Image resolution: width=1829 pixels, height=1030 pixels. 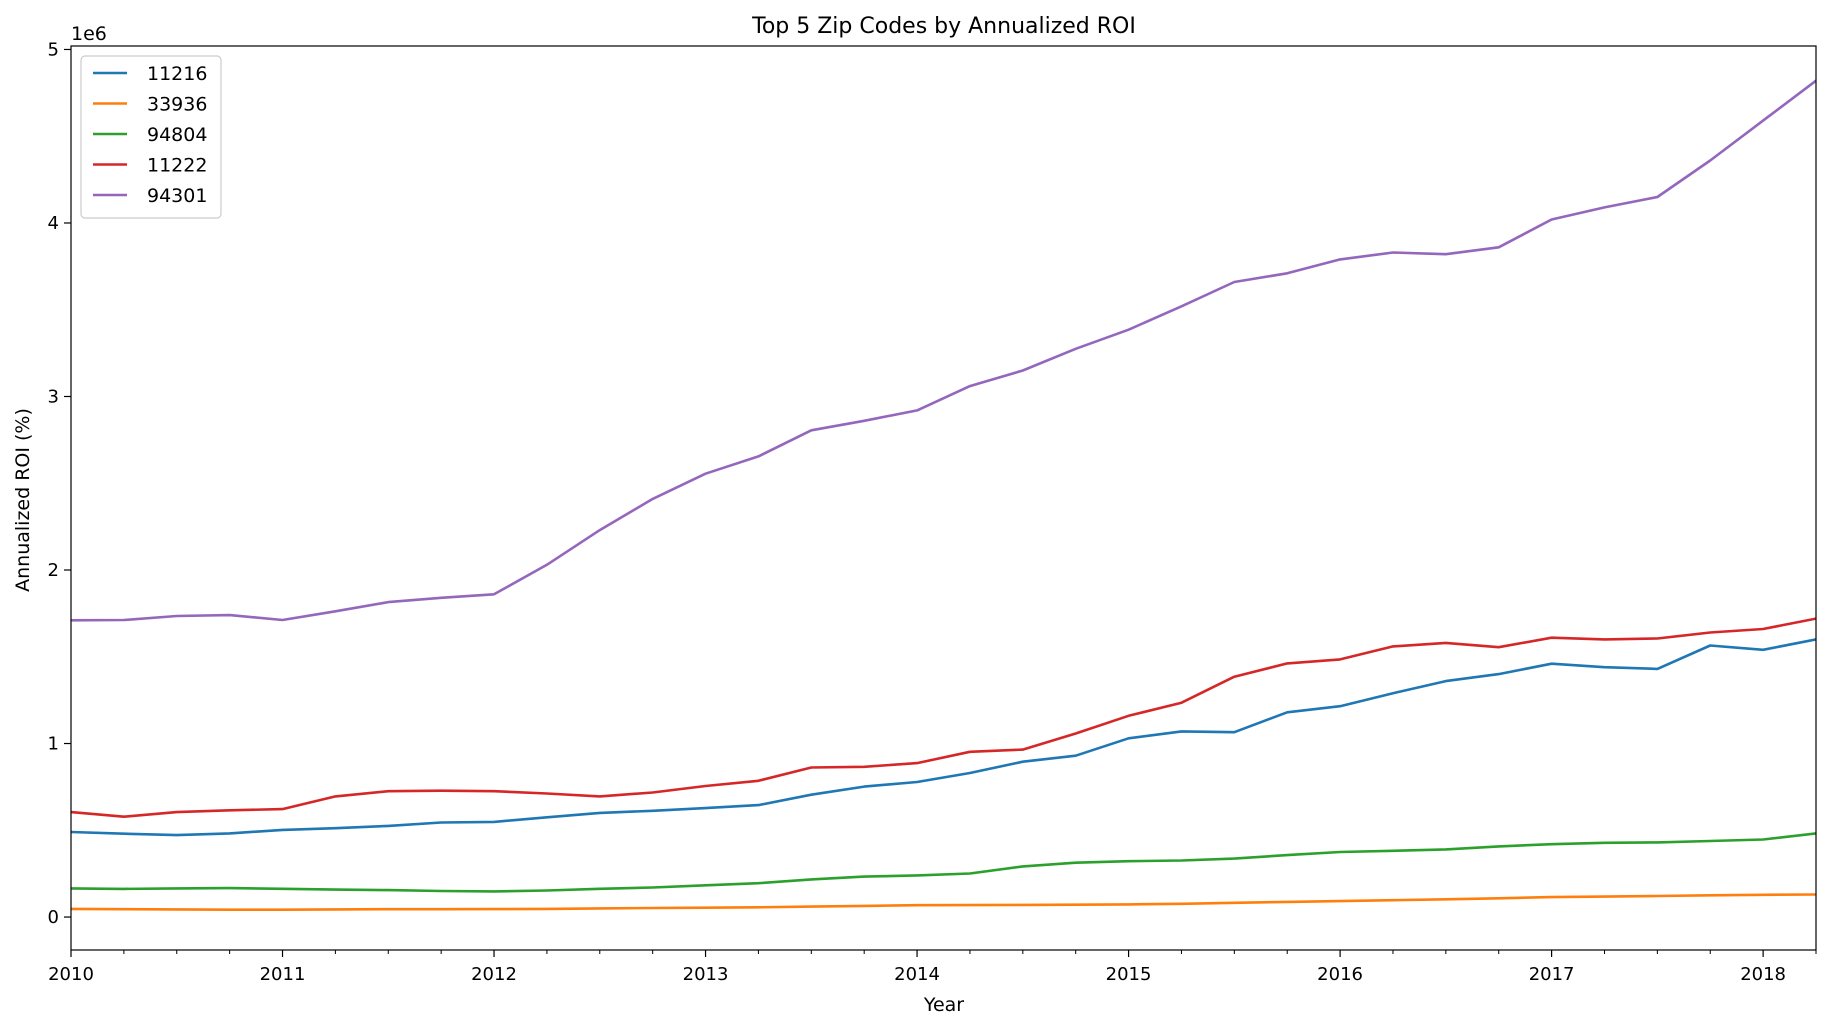 What do you see at coordinates (177, 74) in the screenshot?
I see `legend-label: 11216` at bounding box center [177, 74].